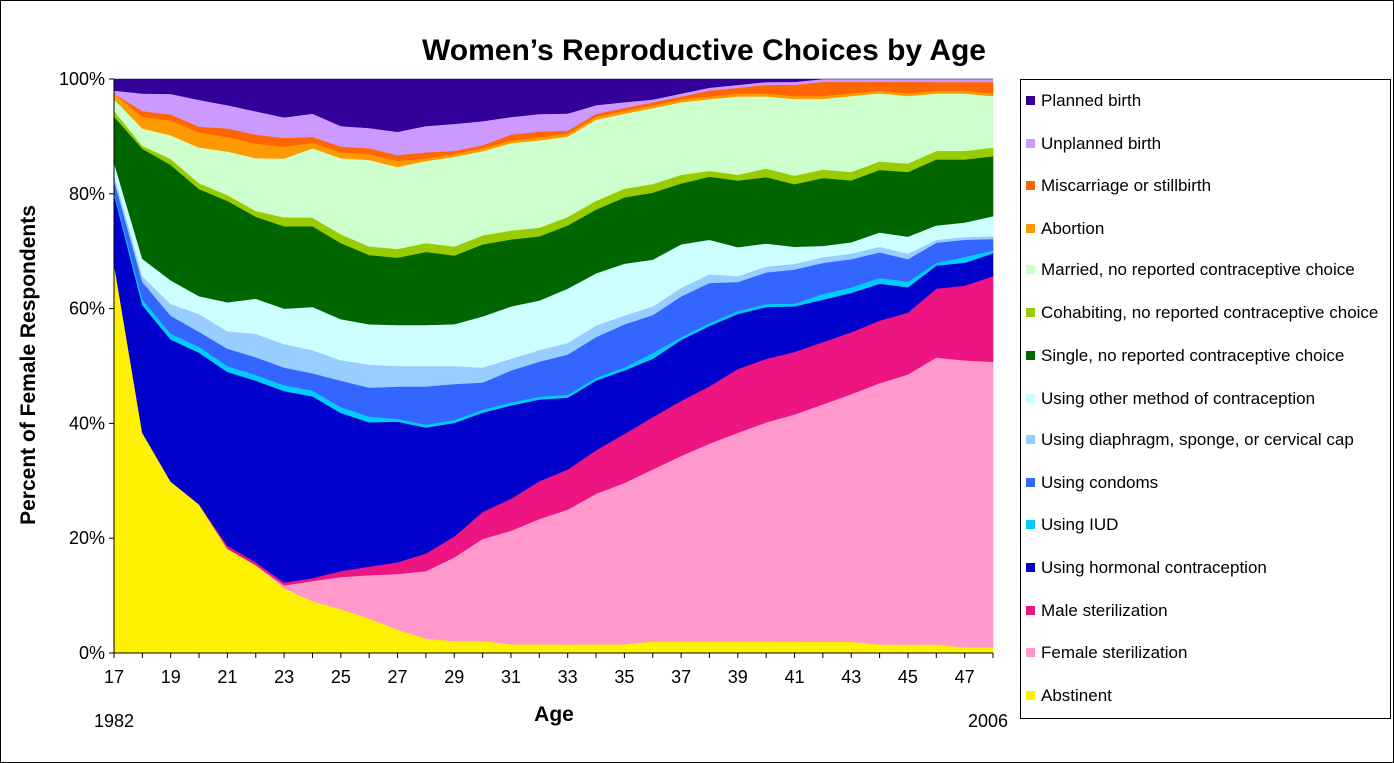 The width and height of the screenshot is (1394, 763). What do you see at coordinates (454, 677) in the screenshot?
I see `x-tick-label: 29` at bounding box center [454, 677].